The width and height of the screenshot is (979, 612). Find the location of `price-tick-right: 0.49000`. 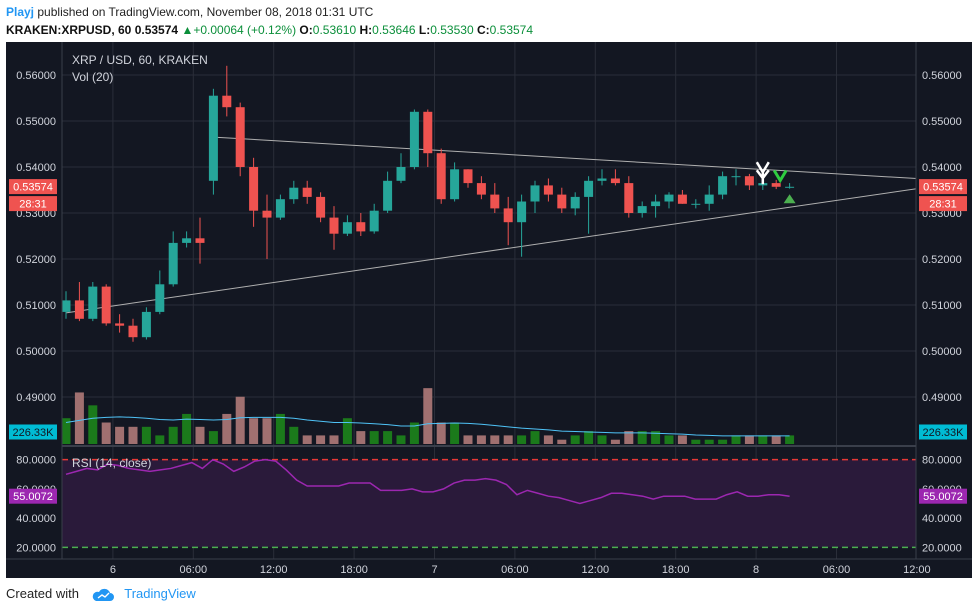

price-tick-right: 0.49000 is located at coordinates (942, 398).